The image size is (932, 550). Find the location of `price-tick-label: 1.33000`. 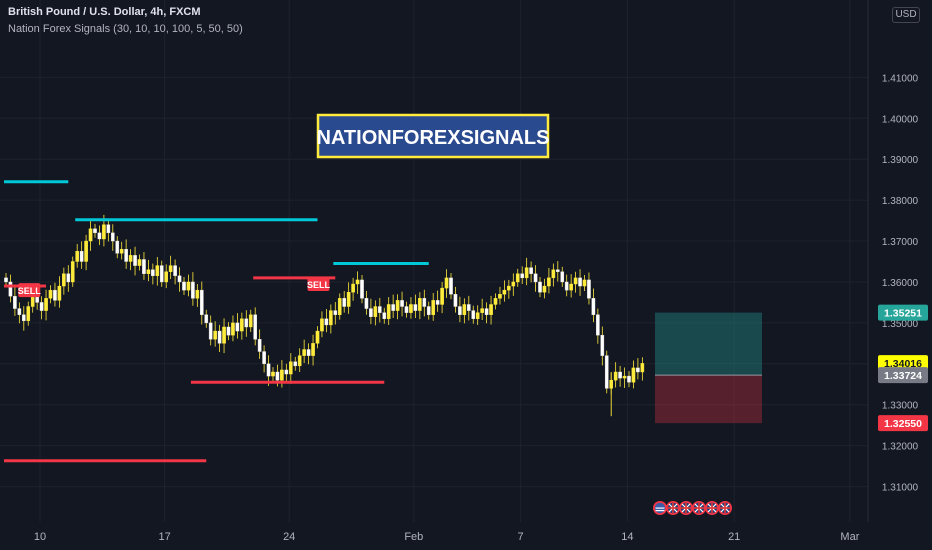

price-tick-label: 1.33000 is located at coordinates (900, 406).